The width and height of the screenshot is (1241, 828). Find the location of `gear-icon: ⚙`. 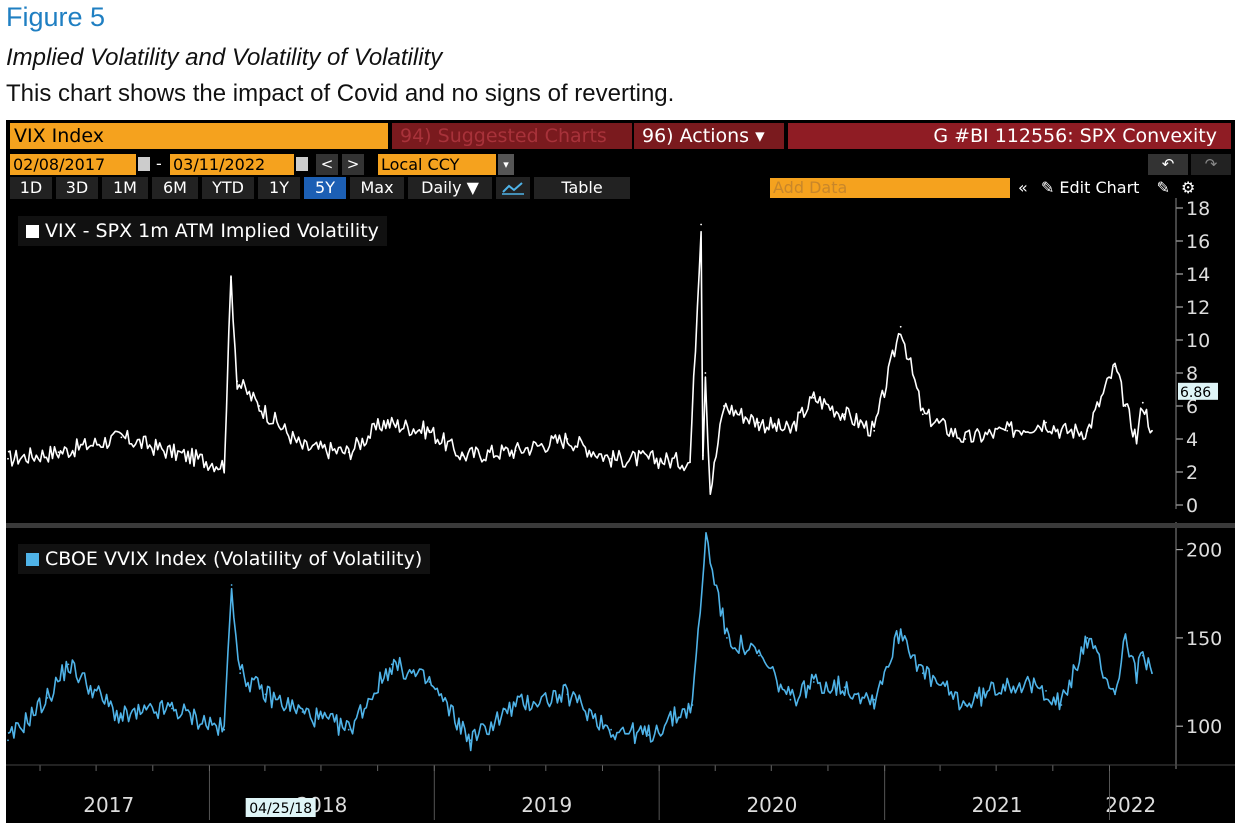

gear-icon: ⚙ is located at coordinates (1188, 187).